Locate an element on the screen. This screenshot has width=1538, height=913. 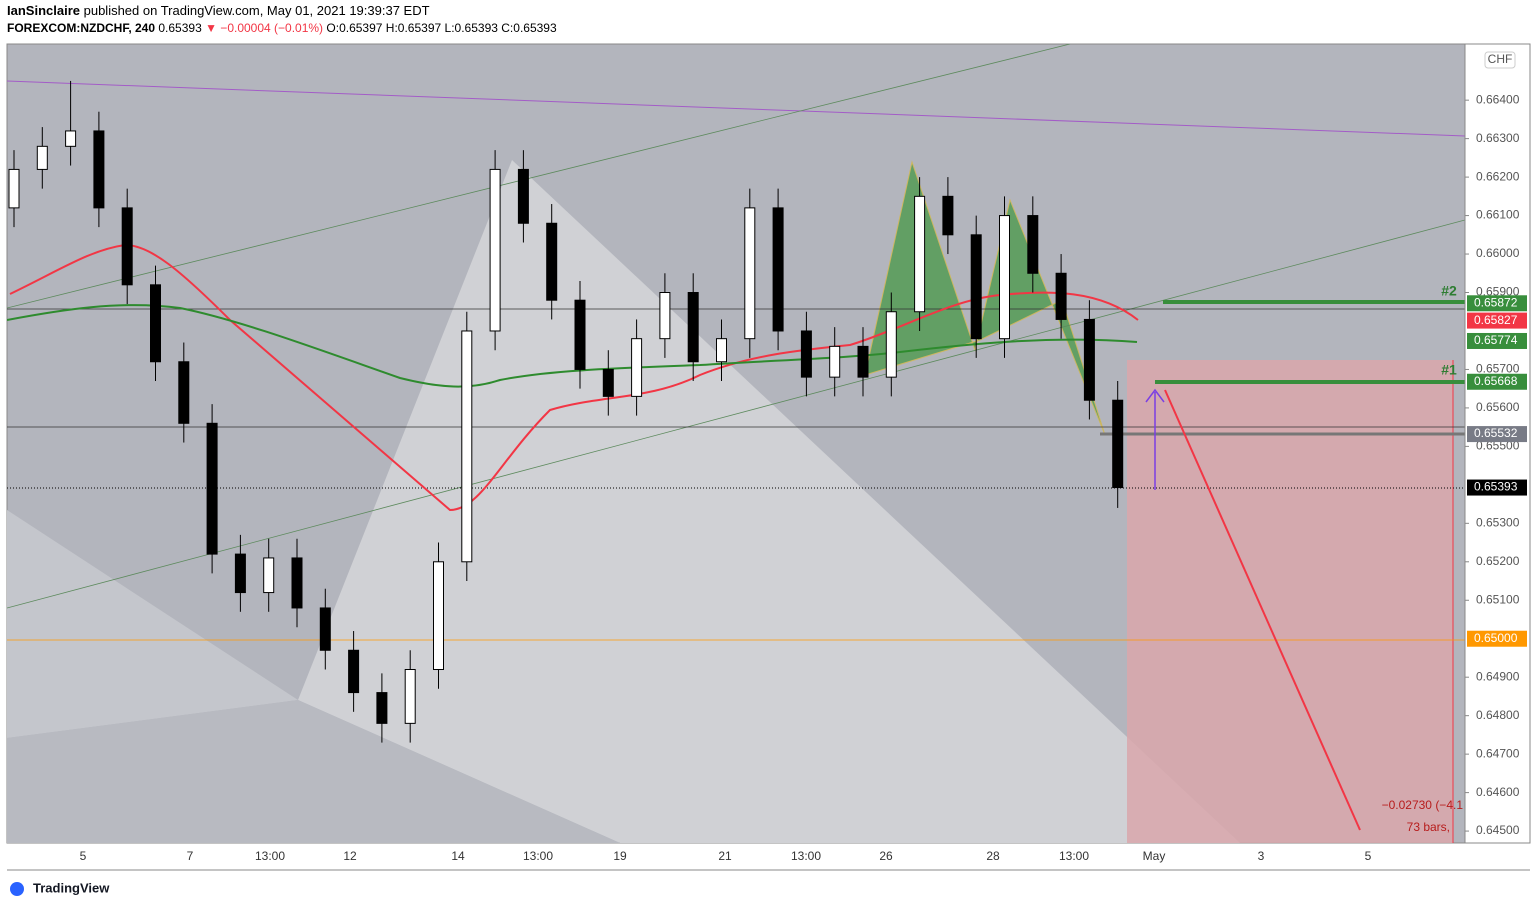
h: H:0.65397 is located at coordinates (414, 28).